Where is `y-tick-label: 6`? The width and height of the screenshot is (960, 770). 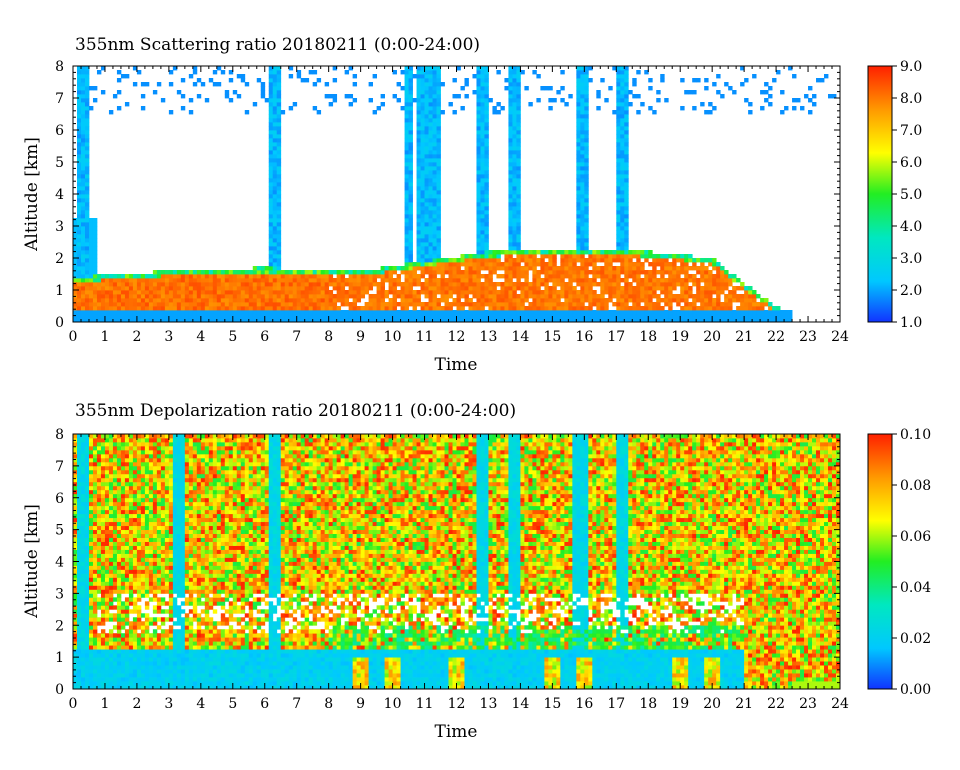 y-tick-label: 6 is located at coordinates (59, 131).